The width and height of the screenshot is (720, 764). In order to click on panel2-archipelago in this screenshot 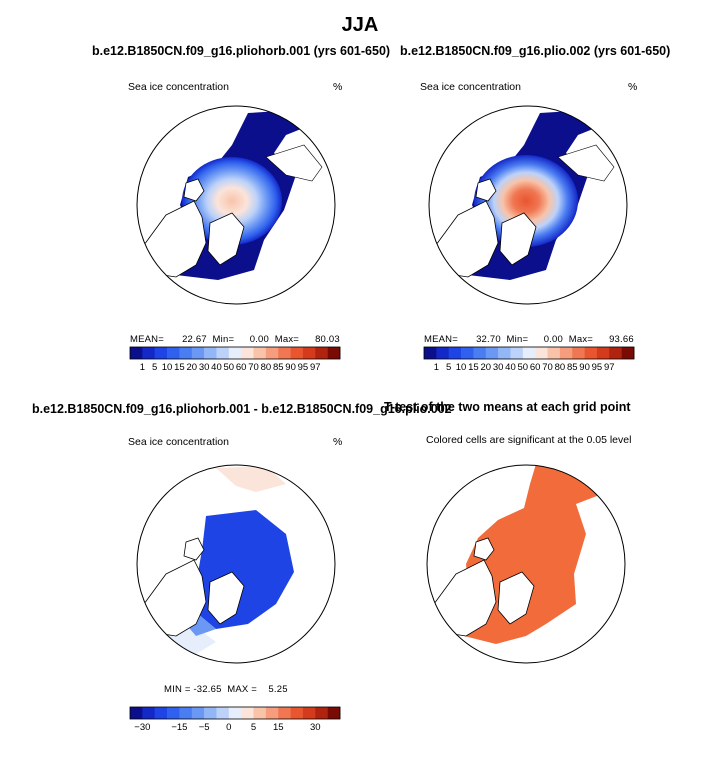, I will do `click(486, 190)`.